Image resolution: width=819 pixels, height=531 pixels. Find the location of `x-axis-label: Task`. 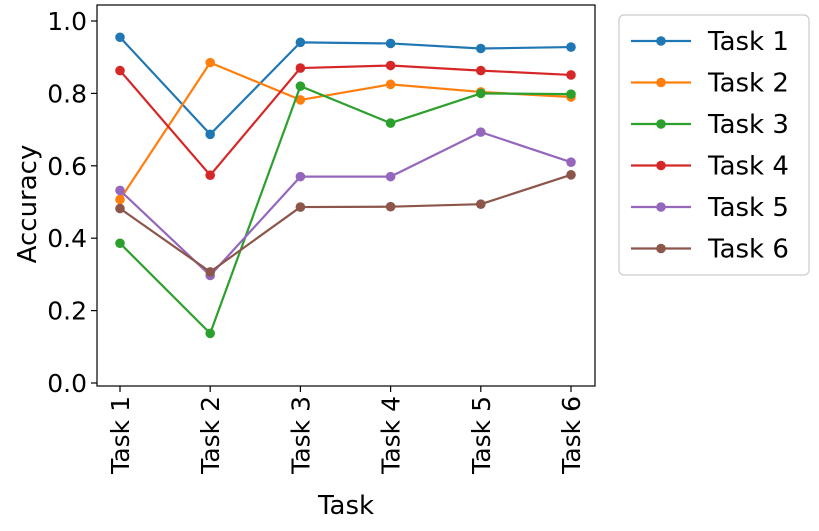

x-axis-label: Task is located at coordinates (345, 506).